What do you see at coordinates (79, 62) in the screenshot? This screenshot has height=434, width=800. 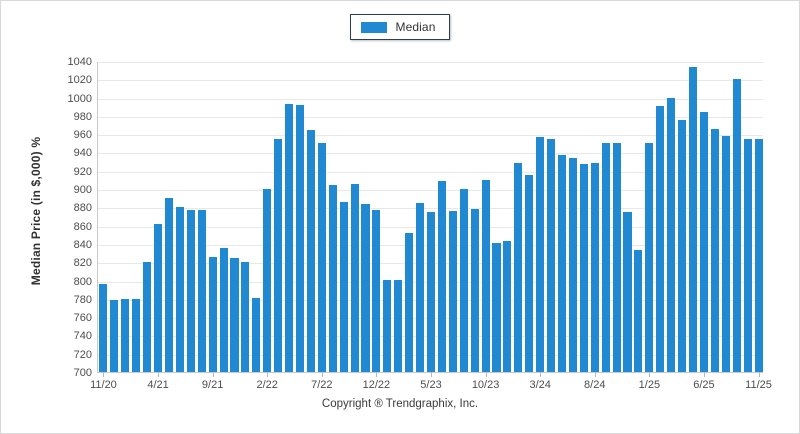 I see `y-axis-tick-label: 1040` at bounding box center [79, 62].